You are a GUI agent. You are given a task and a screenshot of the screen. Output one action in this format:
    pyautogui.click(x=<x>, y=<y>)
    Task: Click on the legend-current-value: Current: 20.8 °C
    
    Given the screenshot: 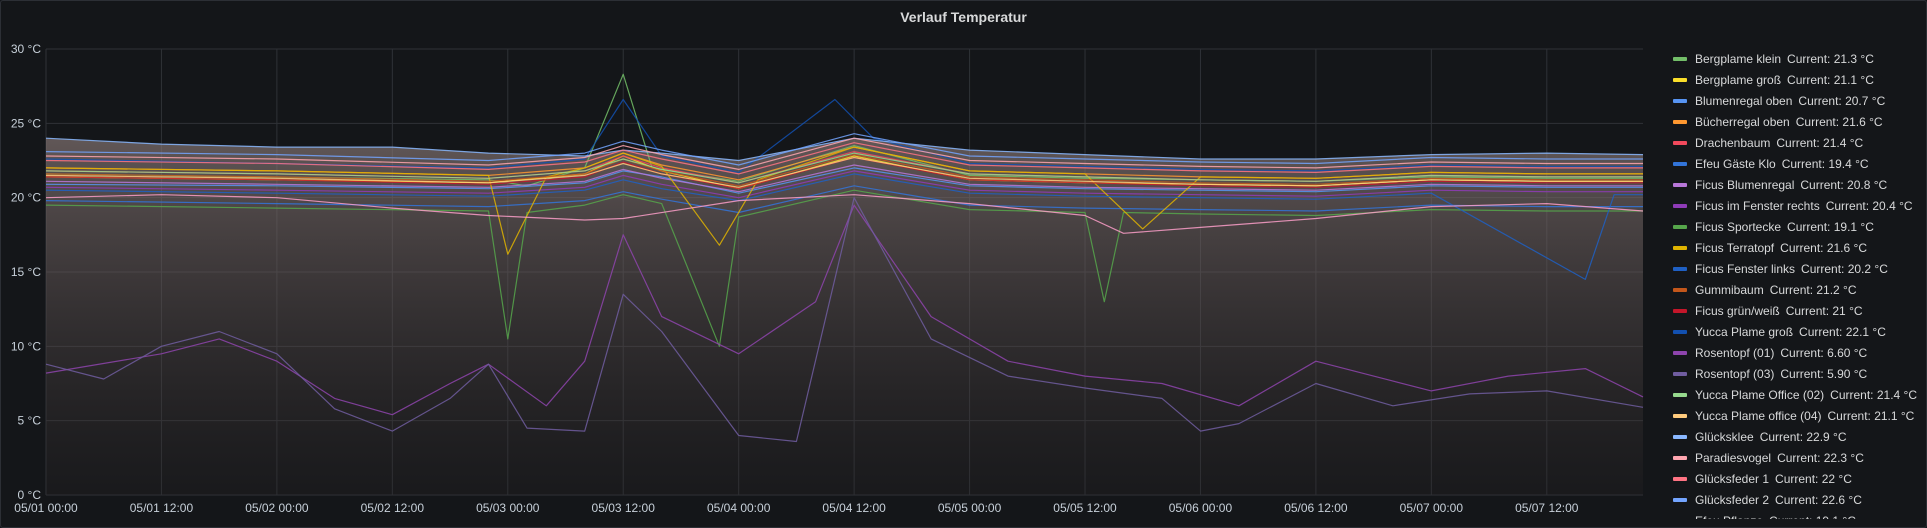 What is the action you would take?
    pyautogui.click(x=1844, y=185)
    